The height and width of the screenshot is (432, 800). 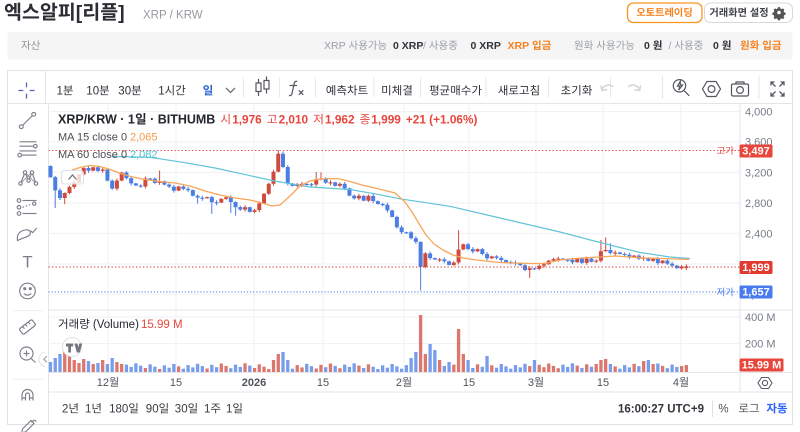 What do you see at coordinates (759, 173) in the screenshot?
I see `svg-text: 3,200` at bounding box center [759, 173].